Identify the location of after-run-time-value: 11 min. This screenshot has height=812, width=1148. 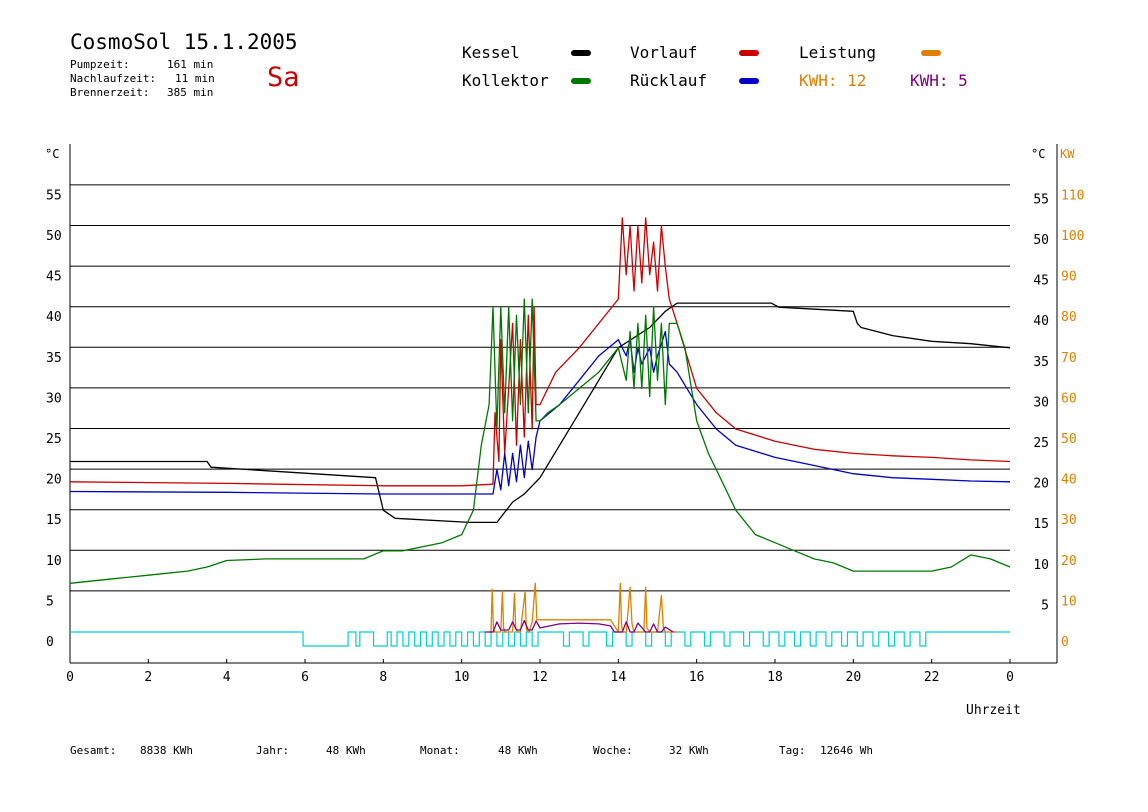
(195, 78).